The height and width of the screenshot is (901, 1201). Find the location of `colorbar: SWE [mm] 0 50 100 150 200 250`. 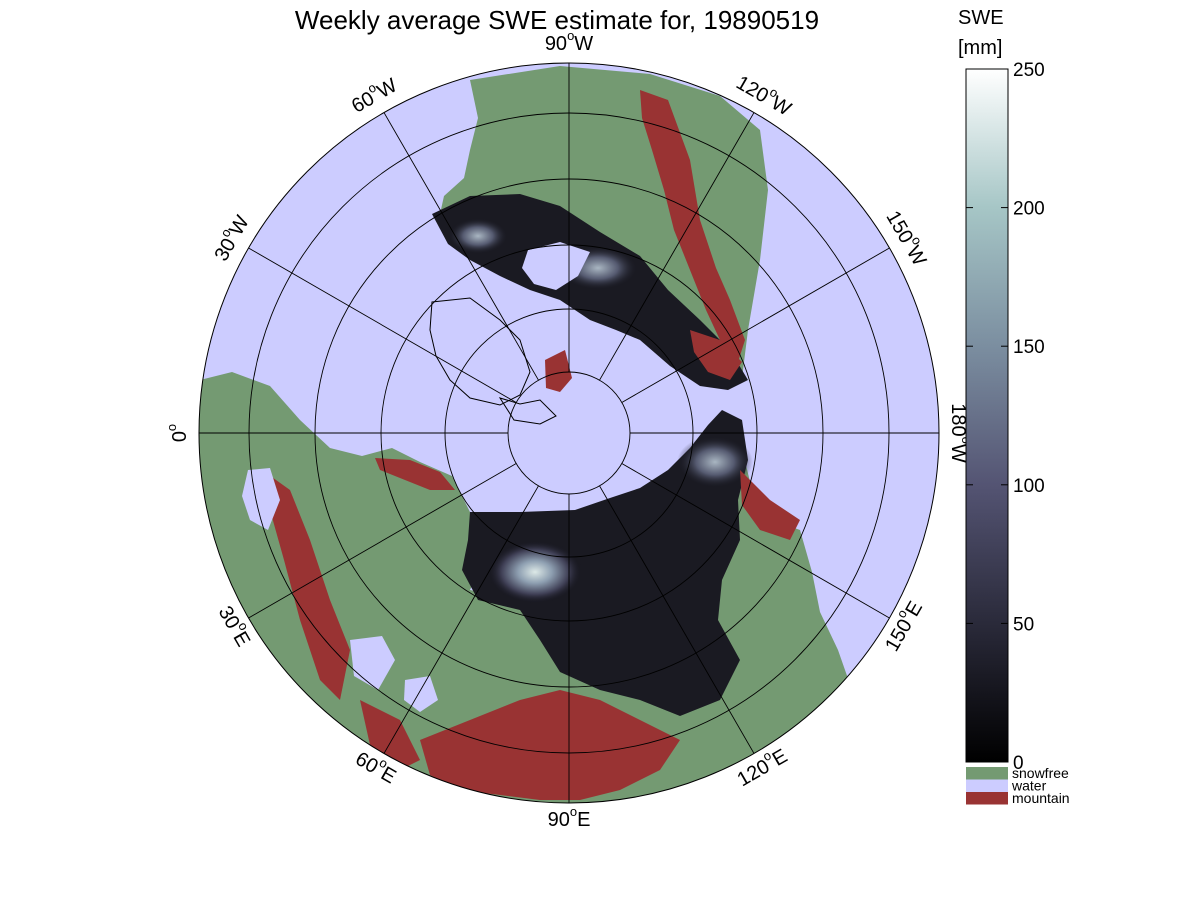

colorbar: SWE [mm] 0 50 100 150 200 250 is located at coordinates (1001, 390).